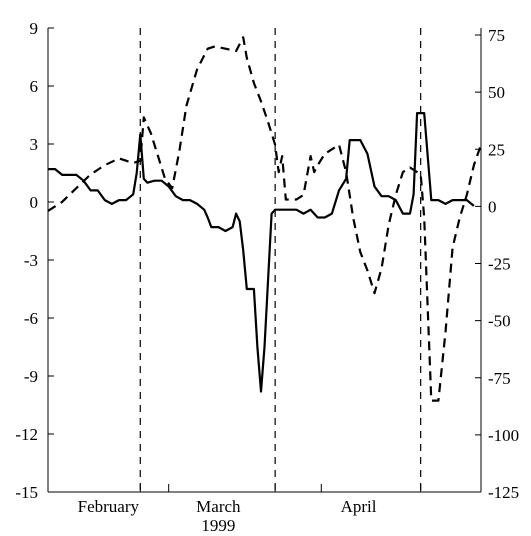 Image resolution: width=531 pixels, height=536 pixels. What do you see at coordinates (34, 202) in the screenshot?
I see `left-tick-label: 0` at bounding box center [34, 202].